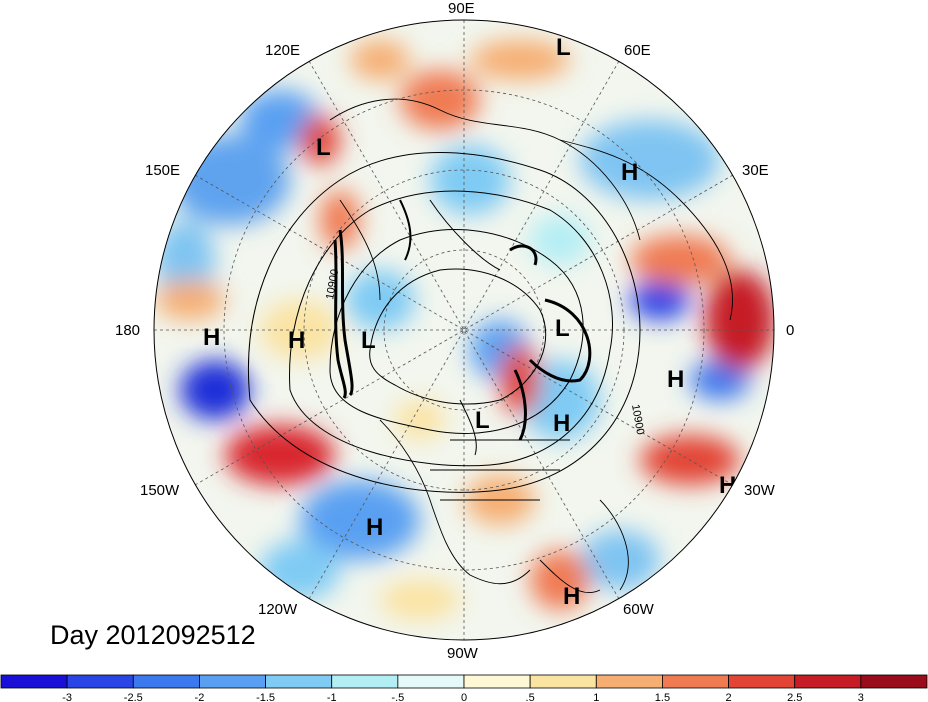  I want to click on map-title: Day 2012092512, so click(153, 635).